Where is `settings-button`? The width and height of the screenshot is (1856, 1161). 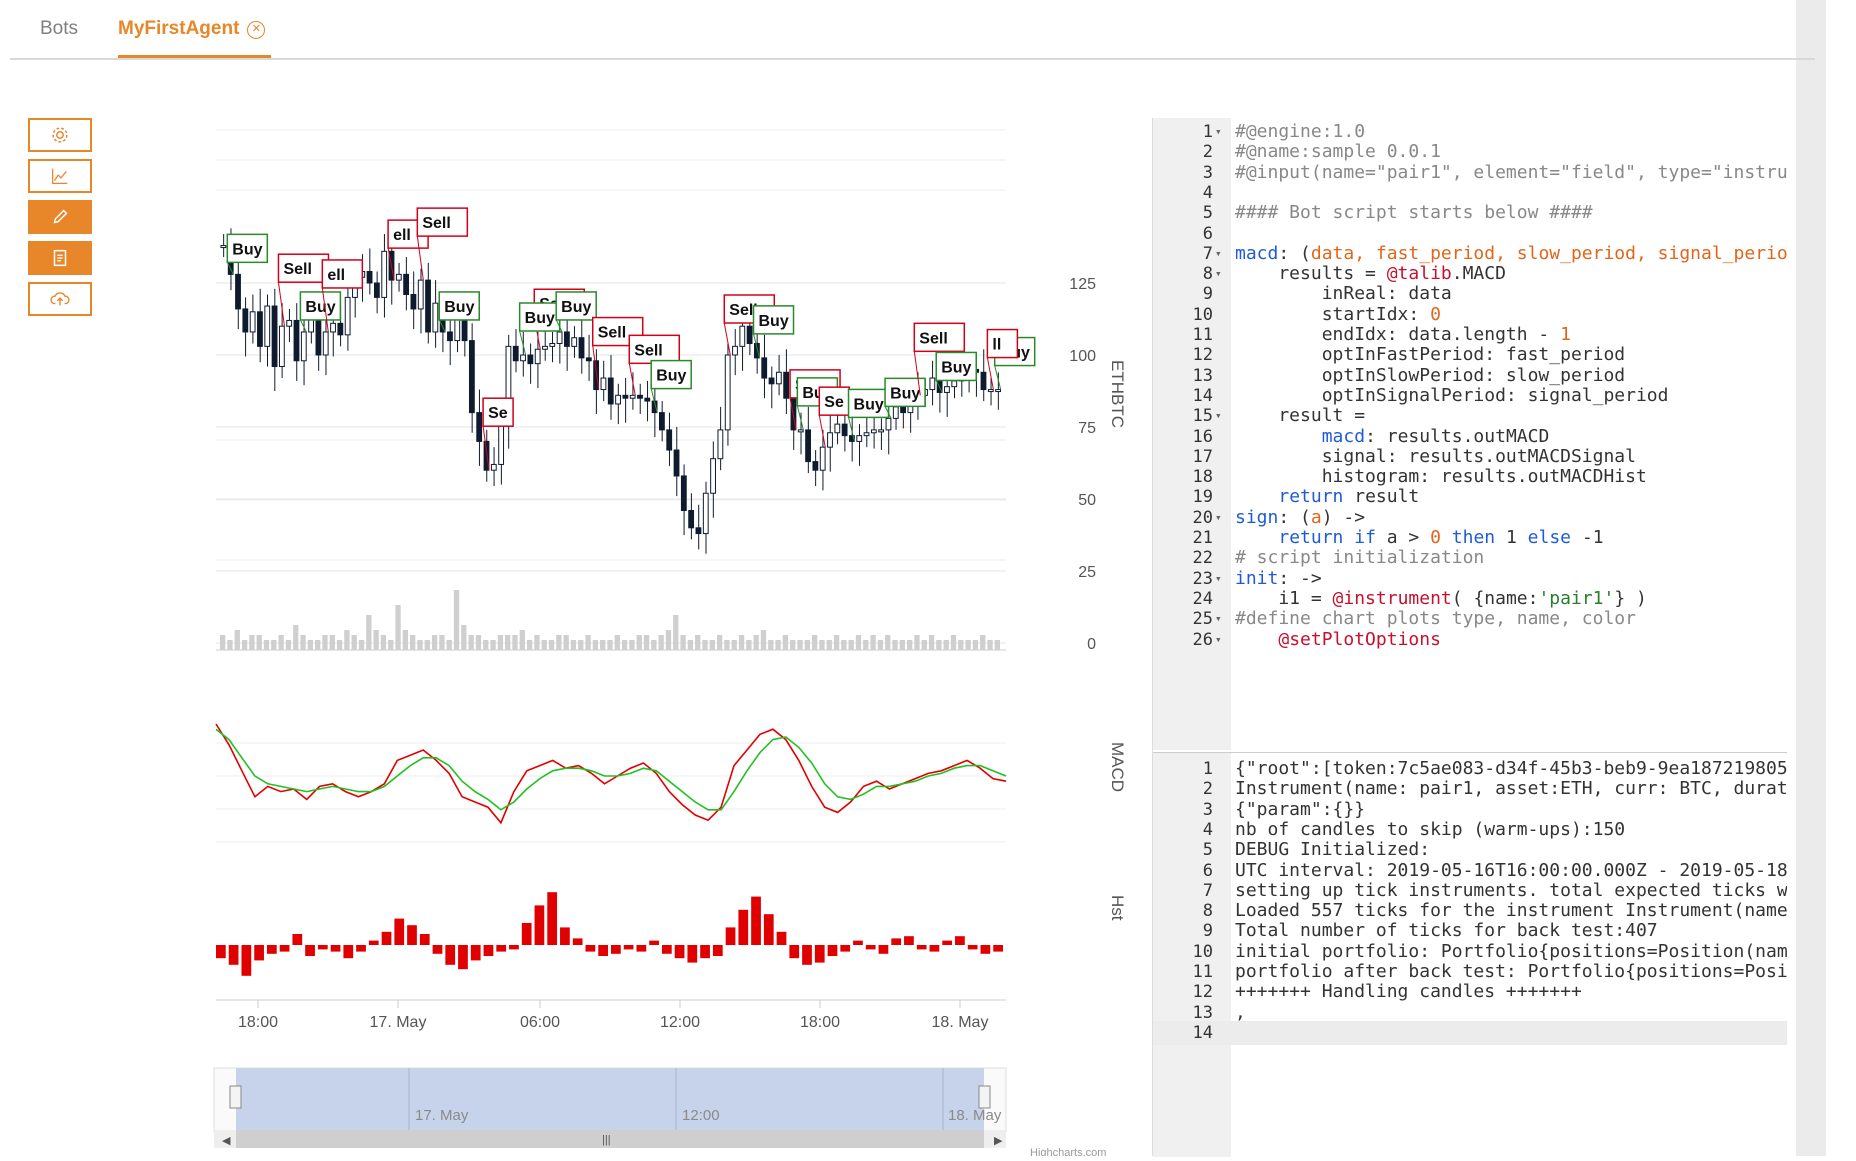
settings-button is located at coordinates (60, 135).